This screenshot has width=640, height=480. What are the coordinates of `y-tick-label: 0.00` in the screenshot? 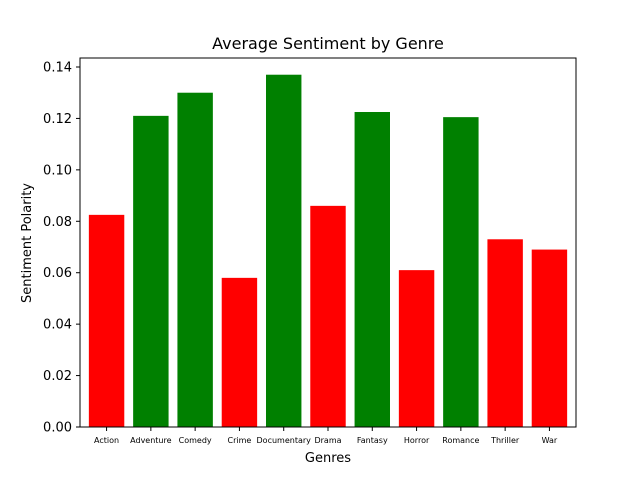 It's located at (57, 428).